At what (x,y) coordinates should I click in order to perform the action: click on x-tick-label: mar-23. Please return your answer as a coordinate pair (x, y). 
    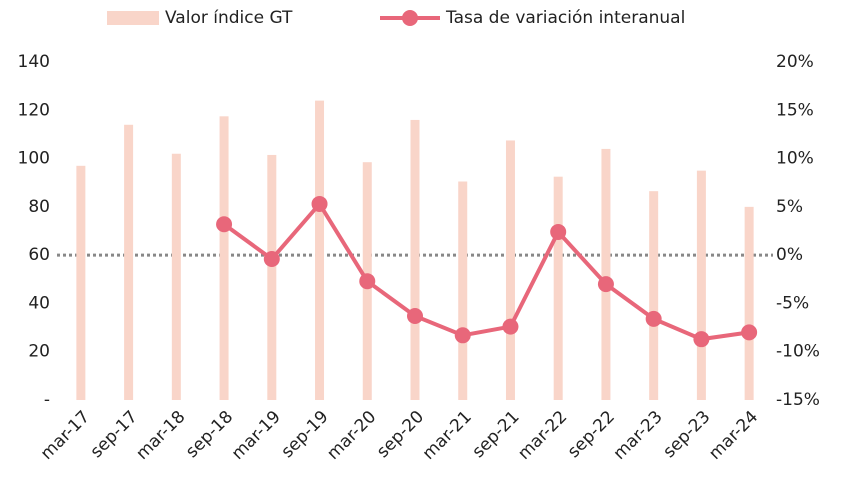
    Looking at the image, I should click on (638, 435).